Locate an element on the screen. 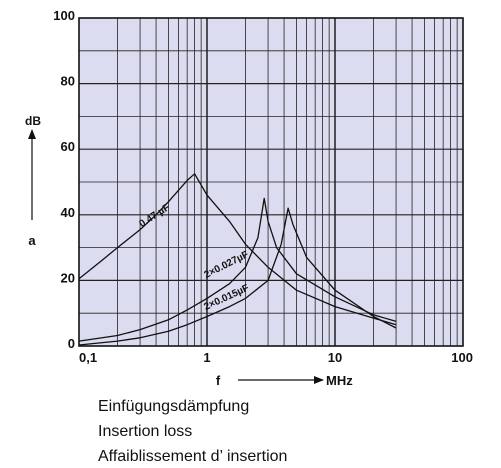  y-tick-label: 40 is located at coordinates (68, 212).